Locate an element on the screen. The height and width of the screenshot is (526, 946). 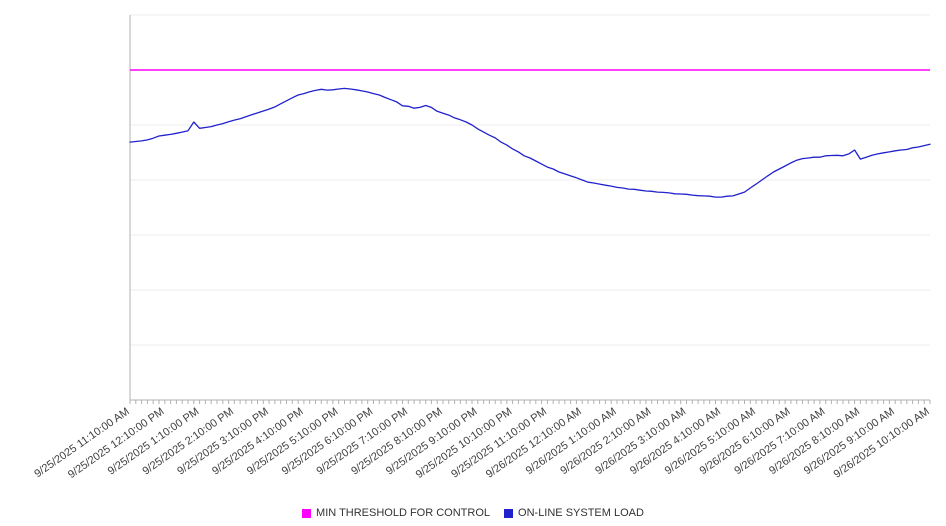
legend-item-min-threshold: MIN THRESHOLD FOR CONTROL is located at coordinates (396, 513).